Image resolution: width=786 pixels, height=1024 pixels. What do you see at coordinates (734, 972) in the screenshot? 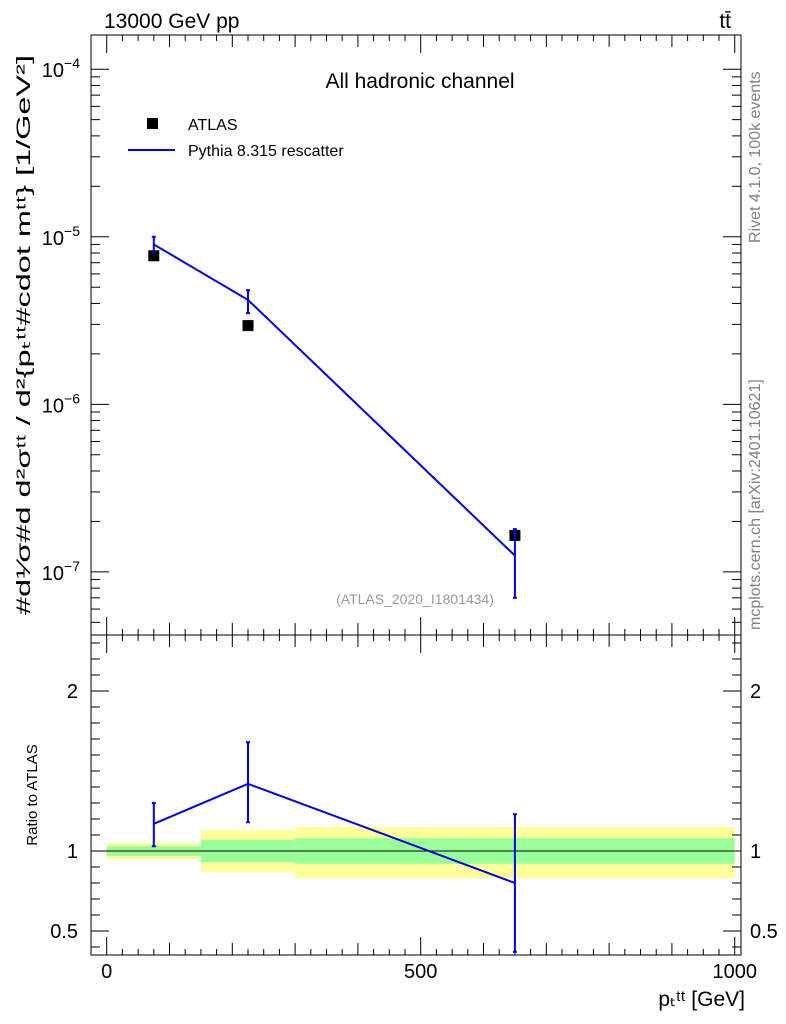
I see `x-tick-label: 1000` at bounding box center [734, 972].